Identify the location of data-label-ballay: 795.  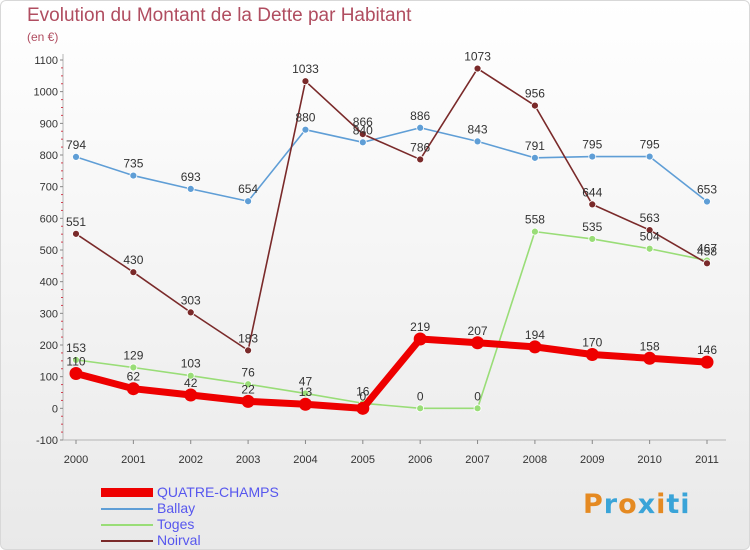
(650, 145).